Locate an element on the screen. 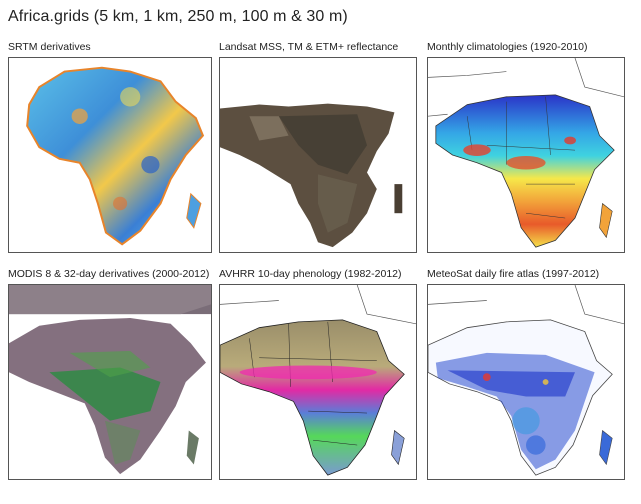  meteosat-africa-map is located at coordinates (526, 382).